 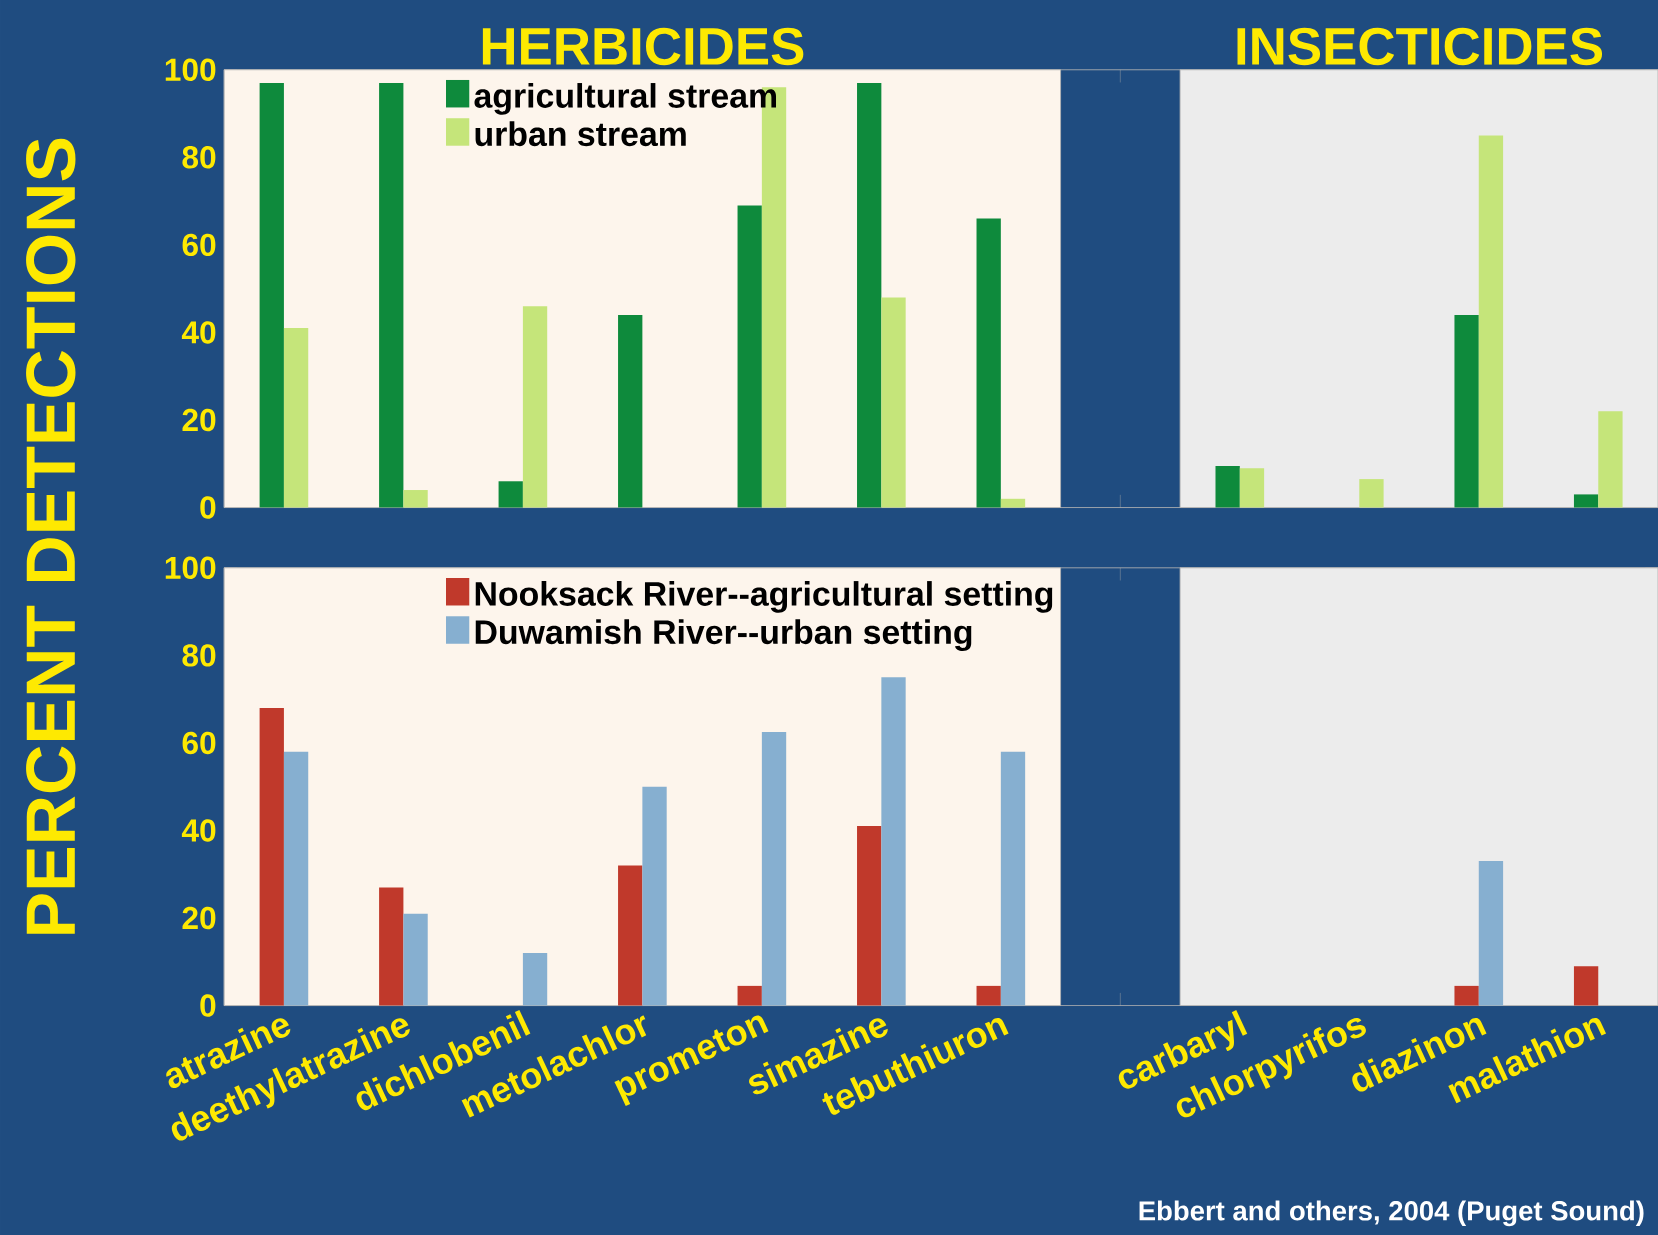 I want to click on legend-label: agricultural stream, so click(x=625, y=99).